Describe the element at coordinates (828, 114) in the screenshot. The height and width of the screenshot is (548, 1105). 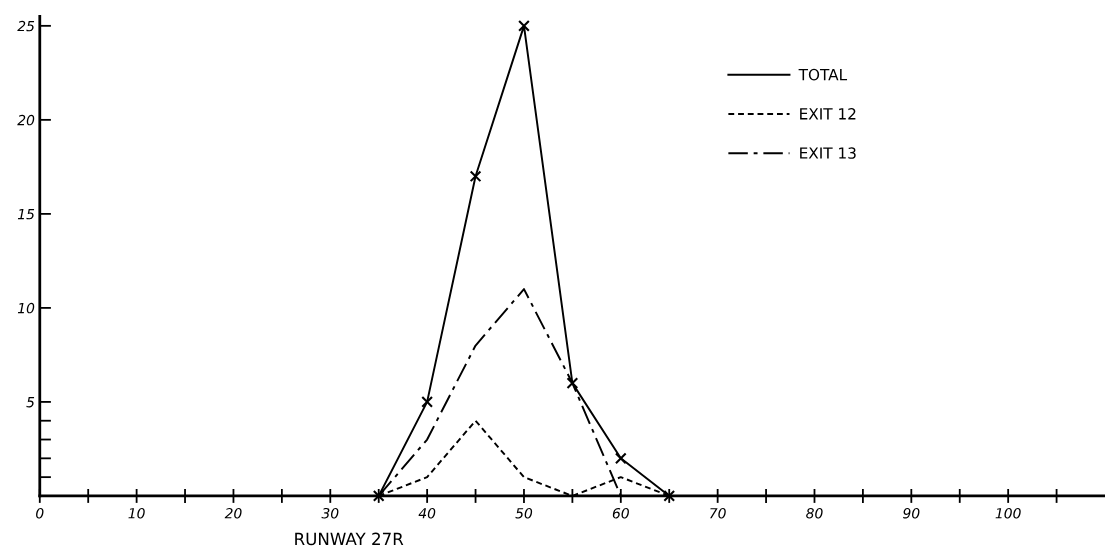
I see `legend-label: EXIT 12` at that location.